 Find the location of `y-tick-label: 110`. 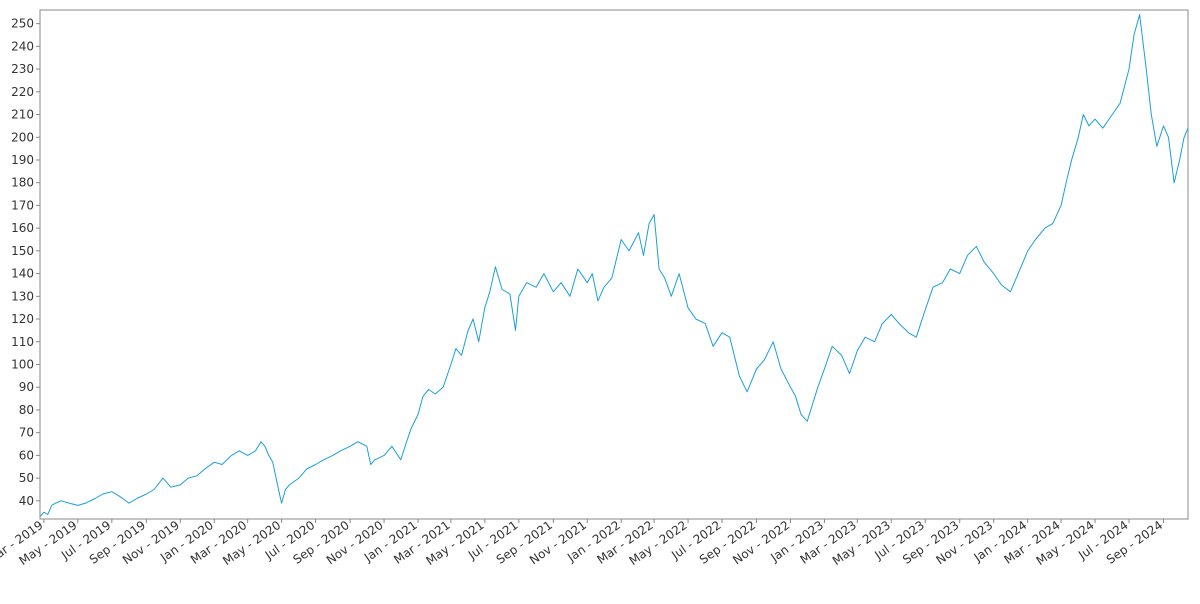

y-tick-label: 110 is located at coordinates (22, 342).